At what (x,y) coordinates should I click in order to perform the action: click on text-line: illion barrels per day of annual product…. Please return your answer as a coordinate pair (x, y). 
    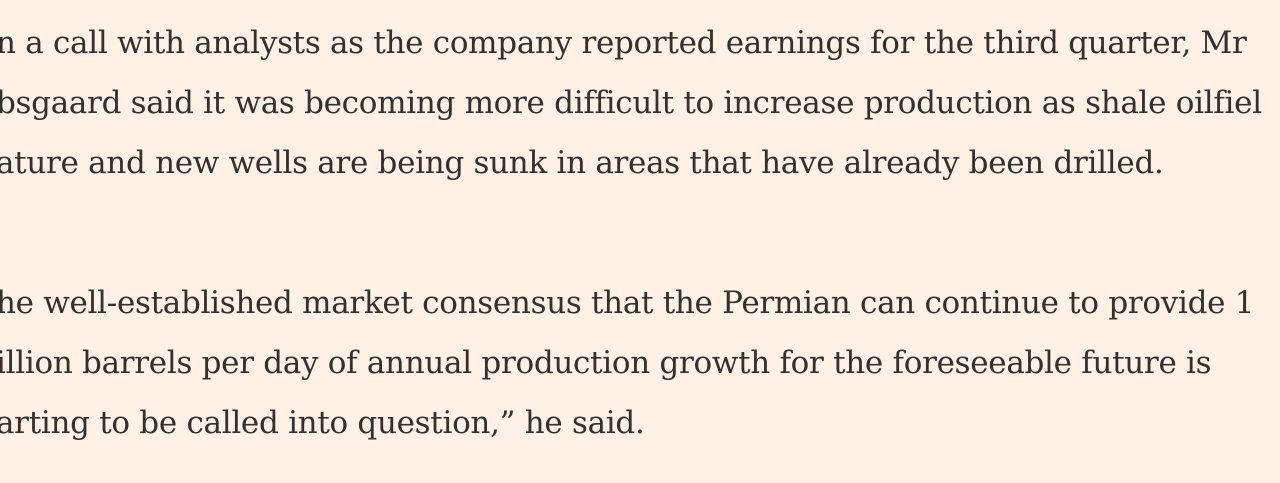
    Looking at the image, I should click on (606, 363).